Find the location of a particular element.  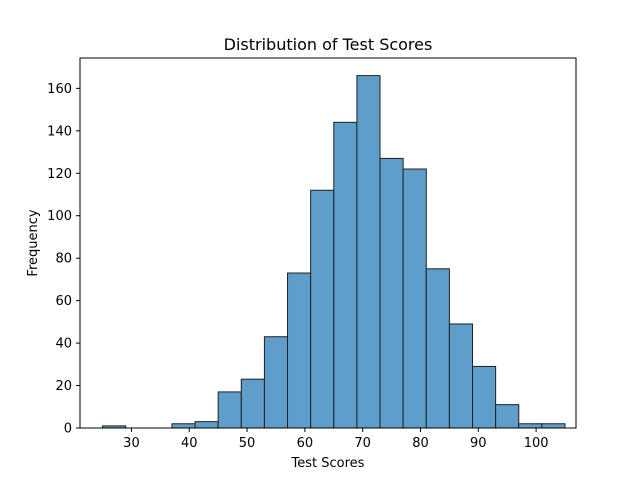

x-tick-label: 90 is located at coordinates (478, 443).